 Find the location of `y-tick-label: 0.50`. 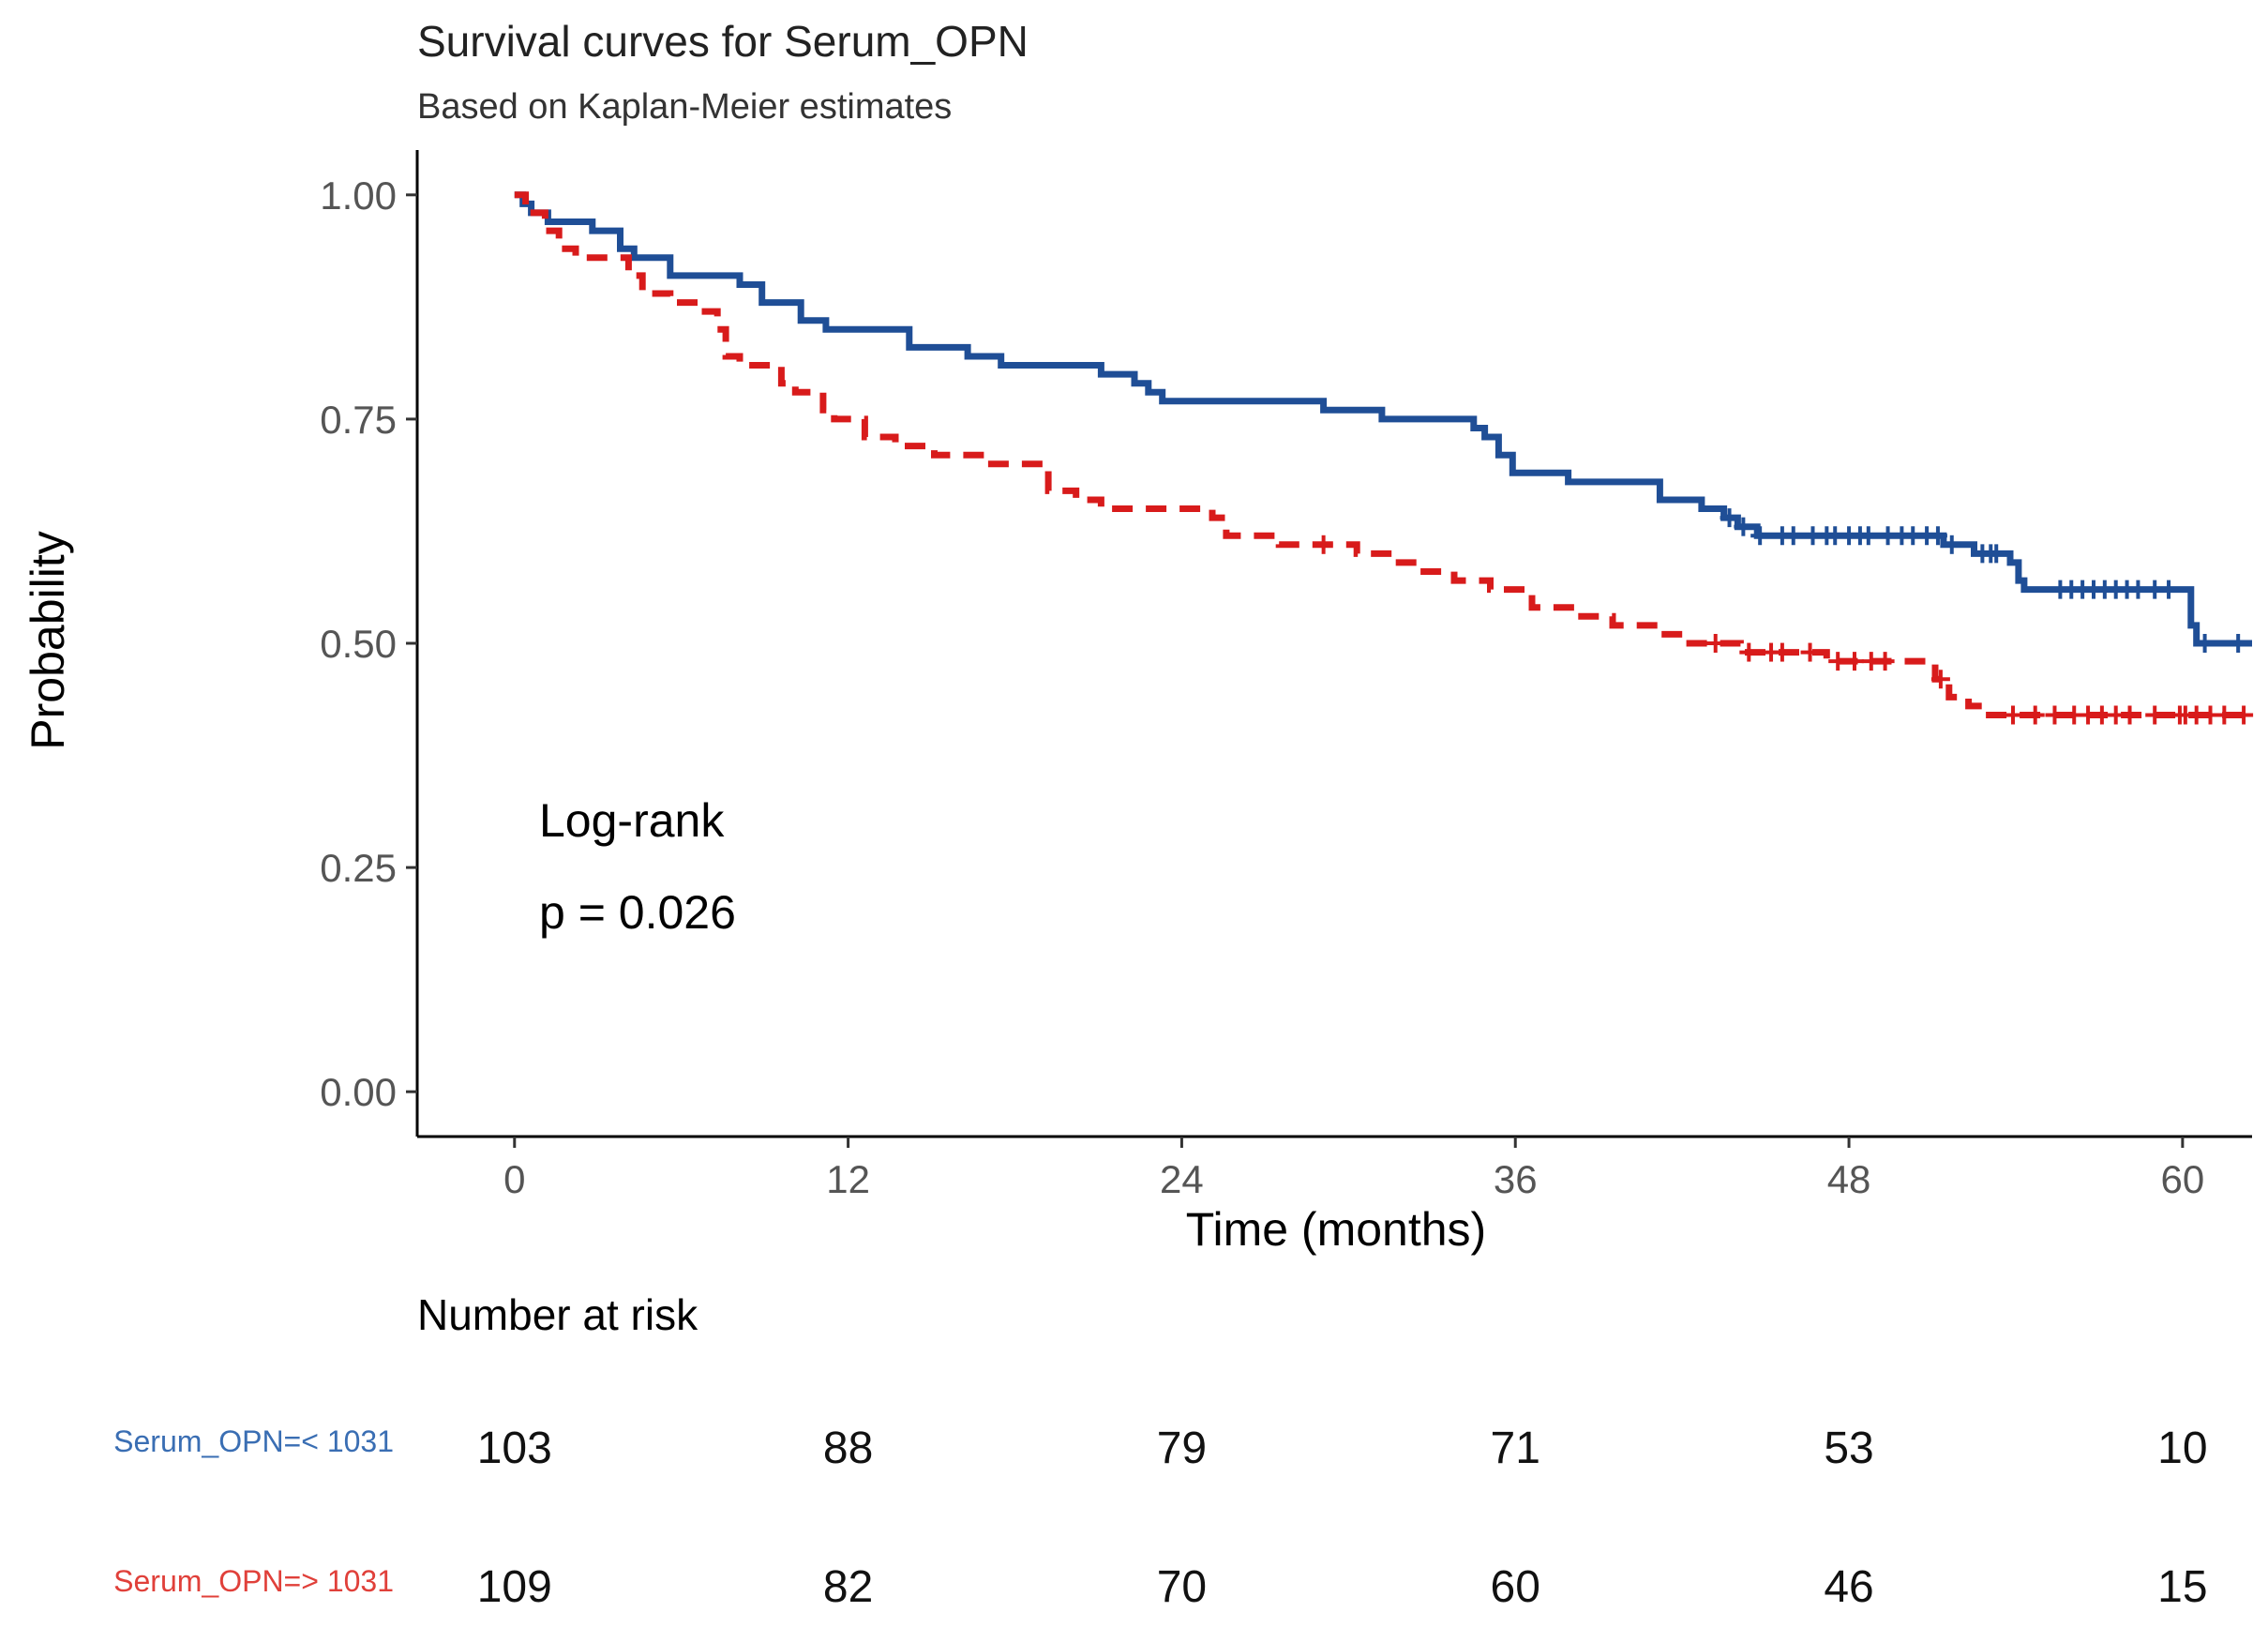

y-tick-label: 0.50 is located at coordinates (358, 644).